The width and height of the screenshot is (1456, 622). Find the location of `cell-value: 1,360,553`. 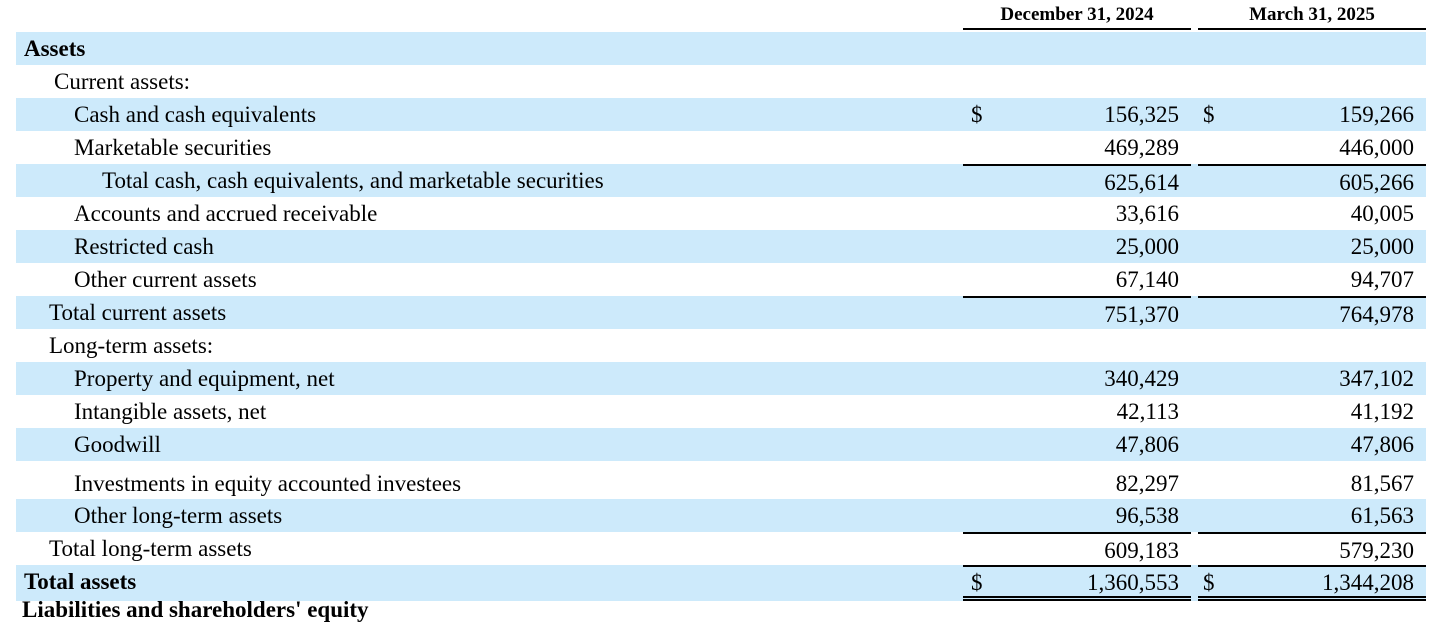

cell-value: 1,360,553 is located at coordinates (1133, 582).